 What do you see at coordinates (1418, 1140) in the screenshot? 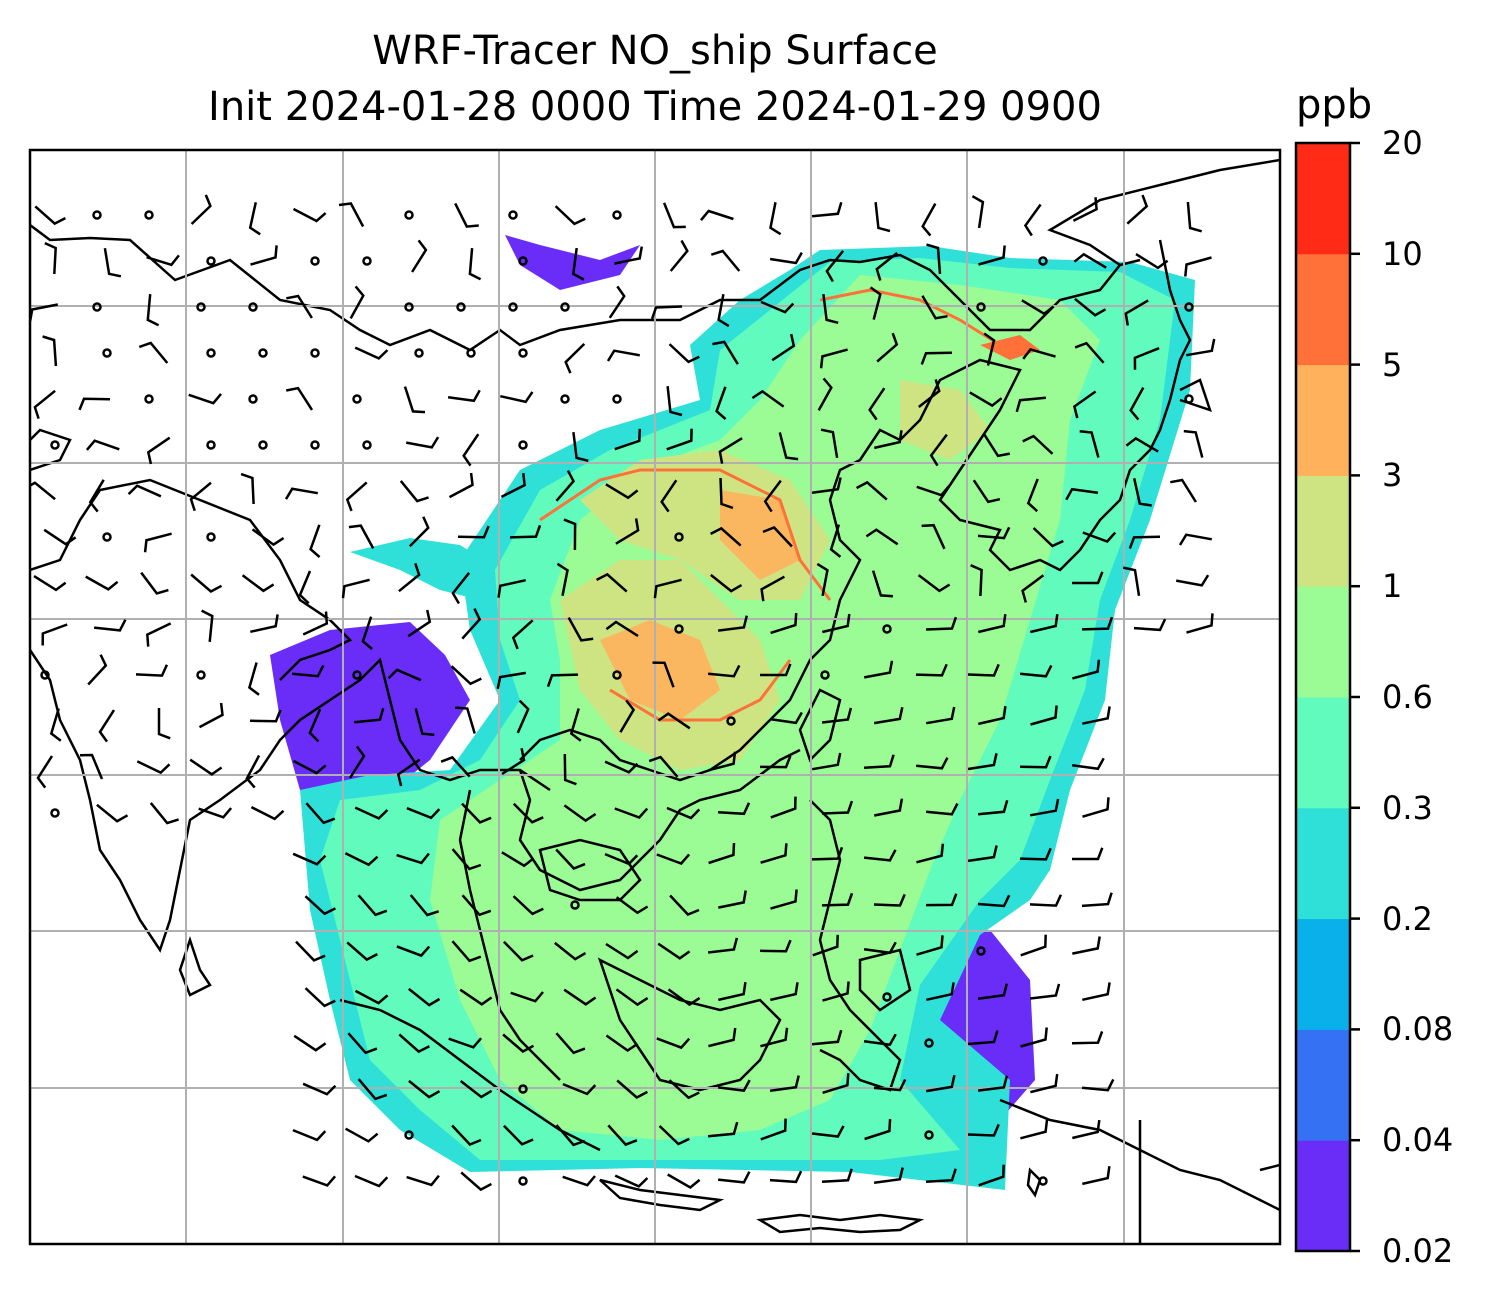
I see `colorbar-tick-label: 0.04` at bounding box center [1418, 1140].